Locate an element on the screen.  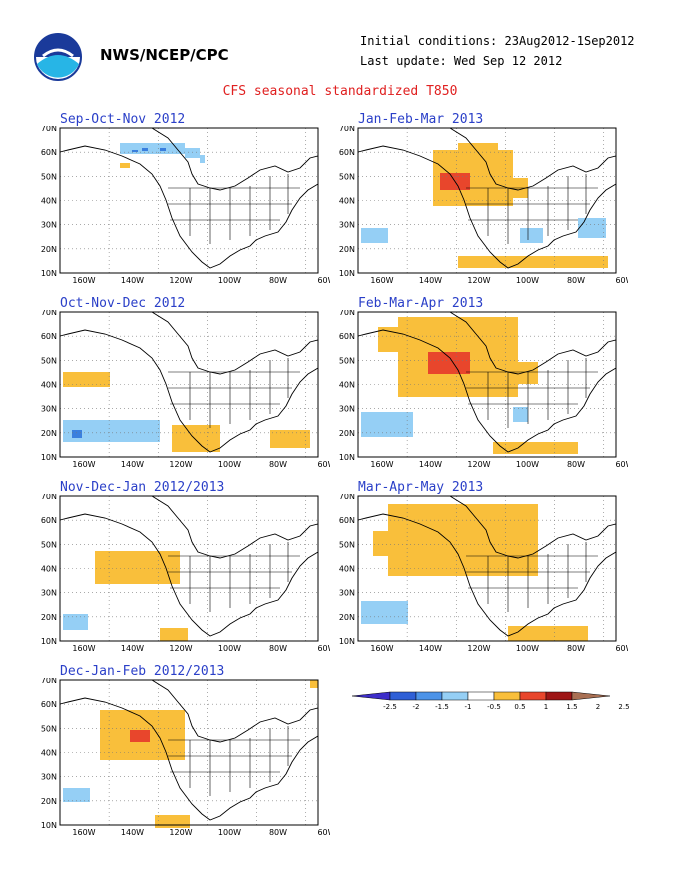
page-title: CFS seasonal standardized T850 is located at coordinates (340, 91).